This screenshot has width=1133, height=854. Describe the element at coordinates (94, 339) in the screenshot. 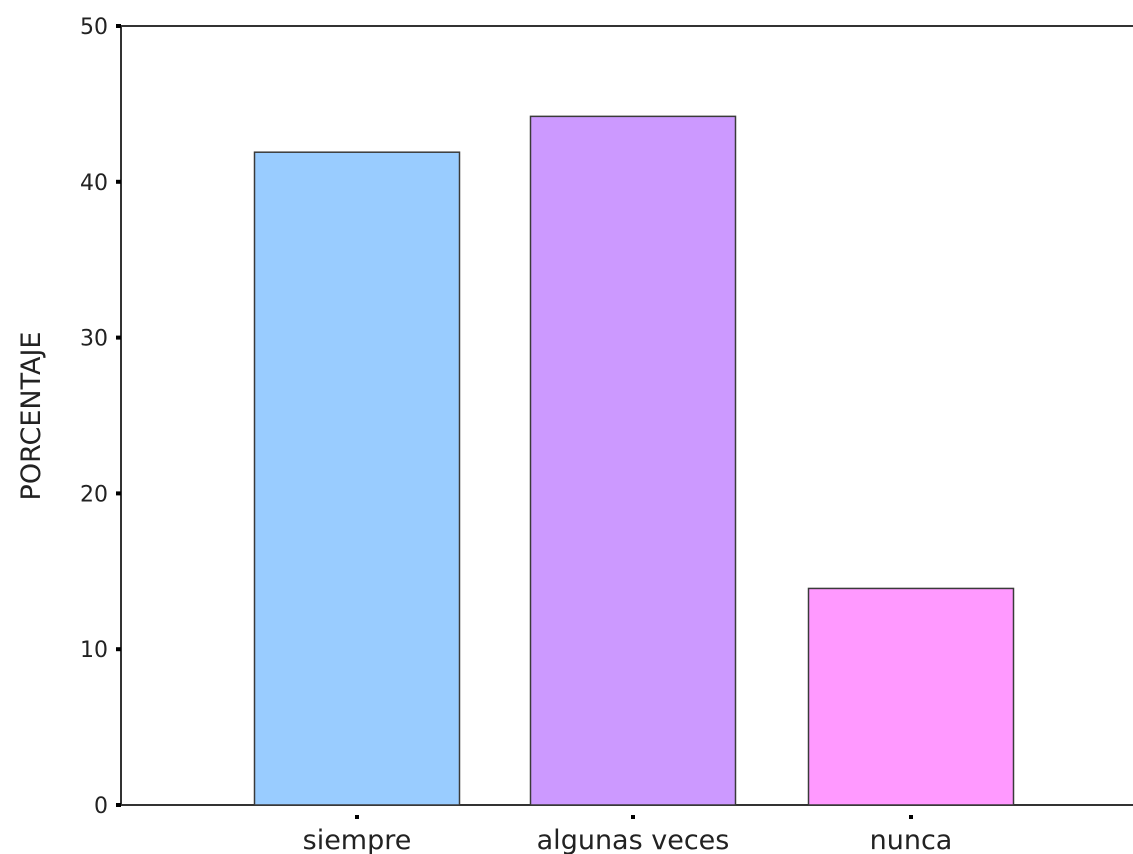

I see `y-tick-label: 30` at that location.